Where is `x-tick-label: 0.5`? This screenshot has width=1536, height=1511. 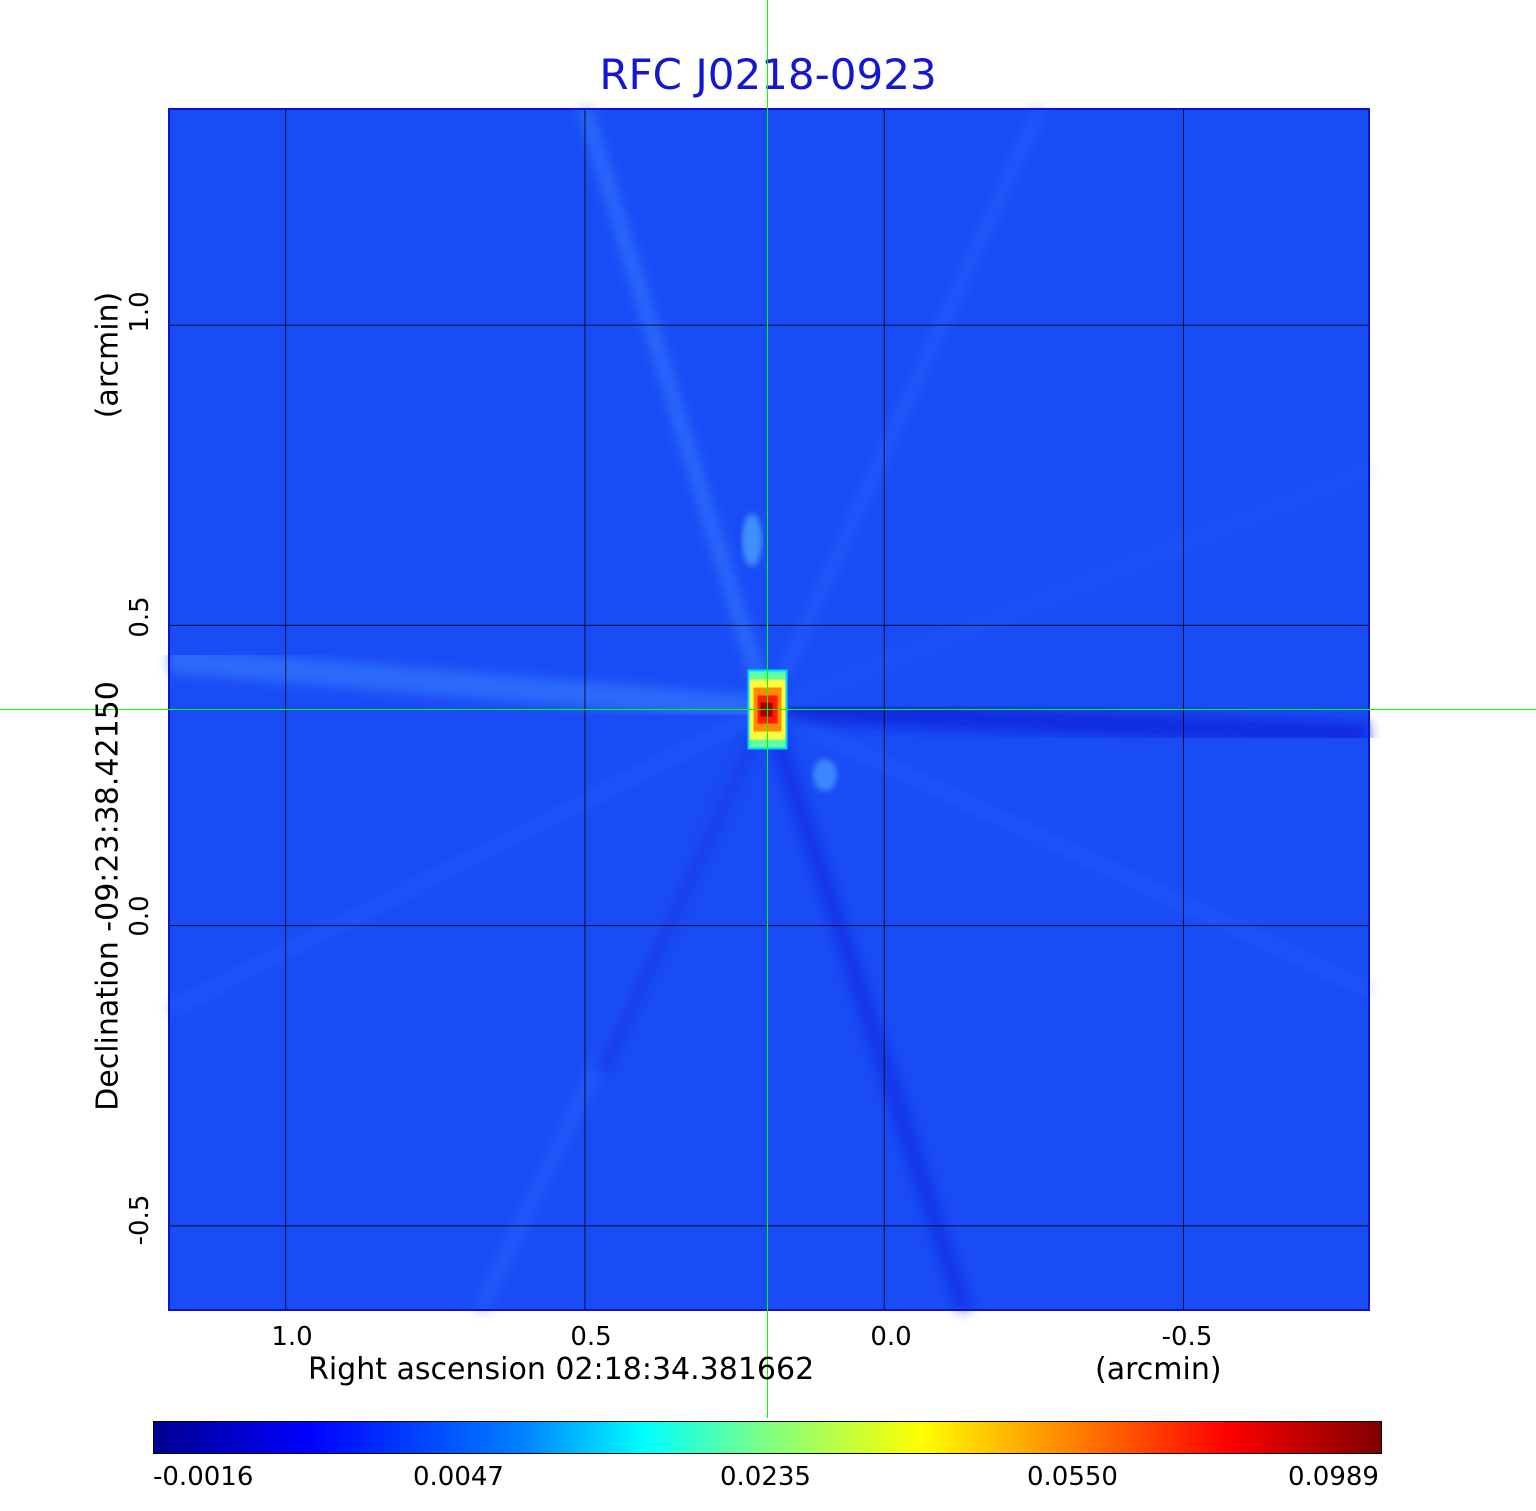
x-tick-label: 0.5 is located at coordinates (591, 1337).